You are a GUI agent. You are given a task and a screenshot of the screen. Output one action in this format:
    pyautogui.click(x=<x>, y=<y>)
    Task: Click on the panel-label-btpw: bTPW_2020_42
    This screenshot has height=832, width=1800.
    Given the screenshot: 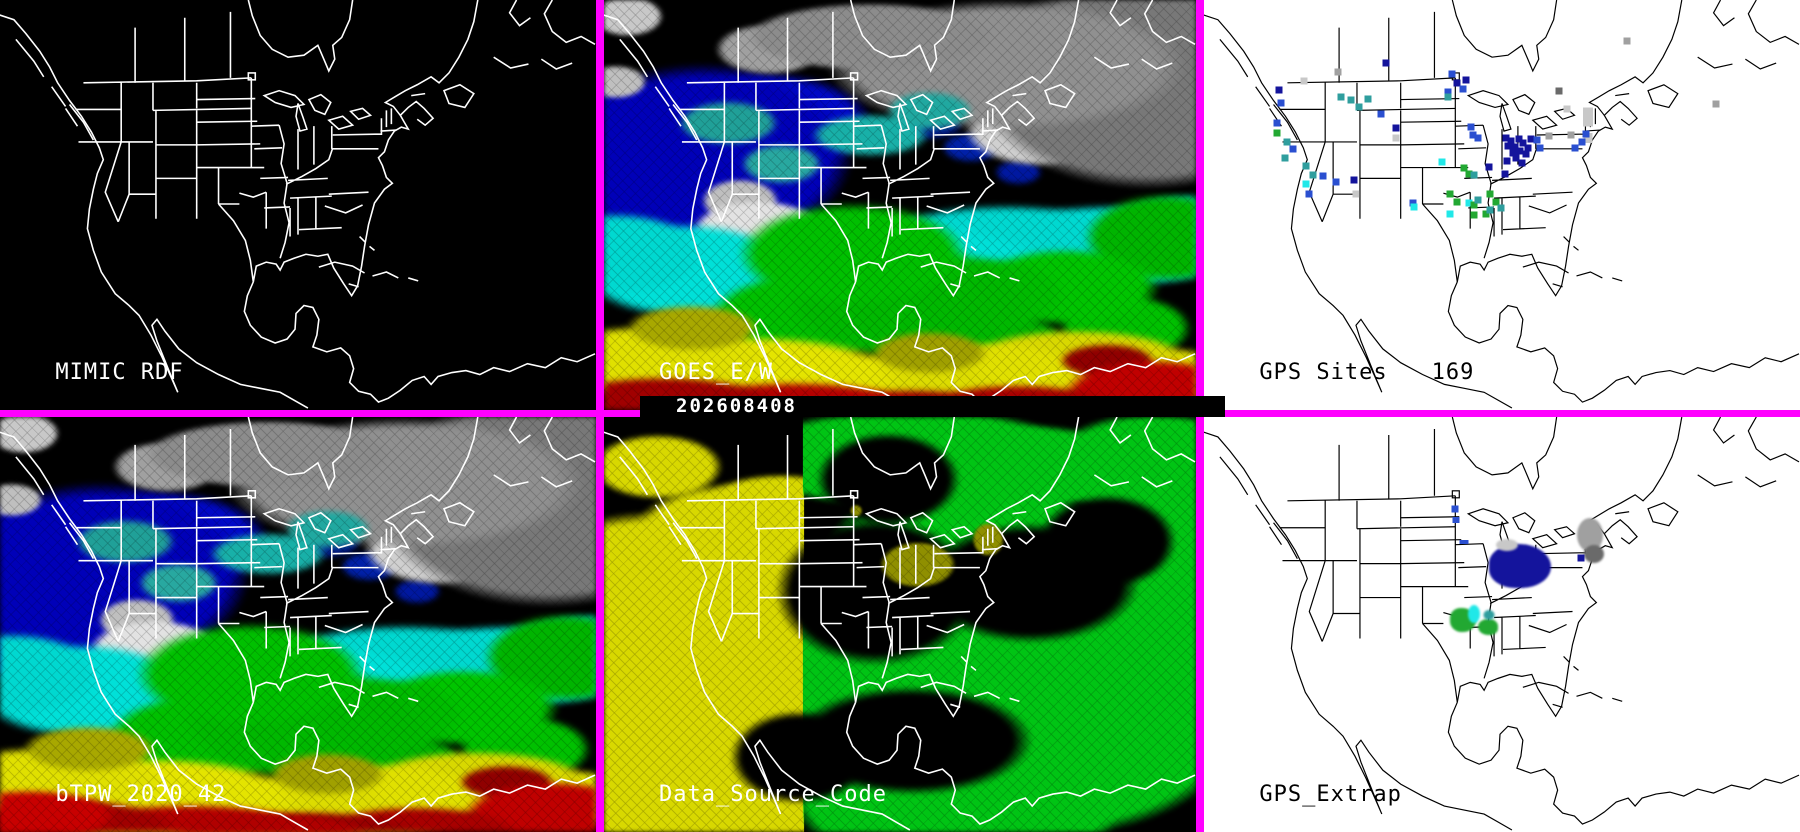 What is the action you would take?
    pyautogui.click(x=141, y=794)
    